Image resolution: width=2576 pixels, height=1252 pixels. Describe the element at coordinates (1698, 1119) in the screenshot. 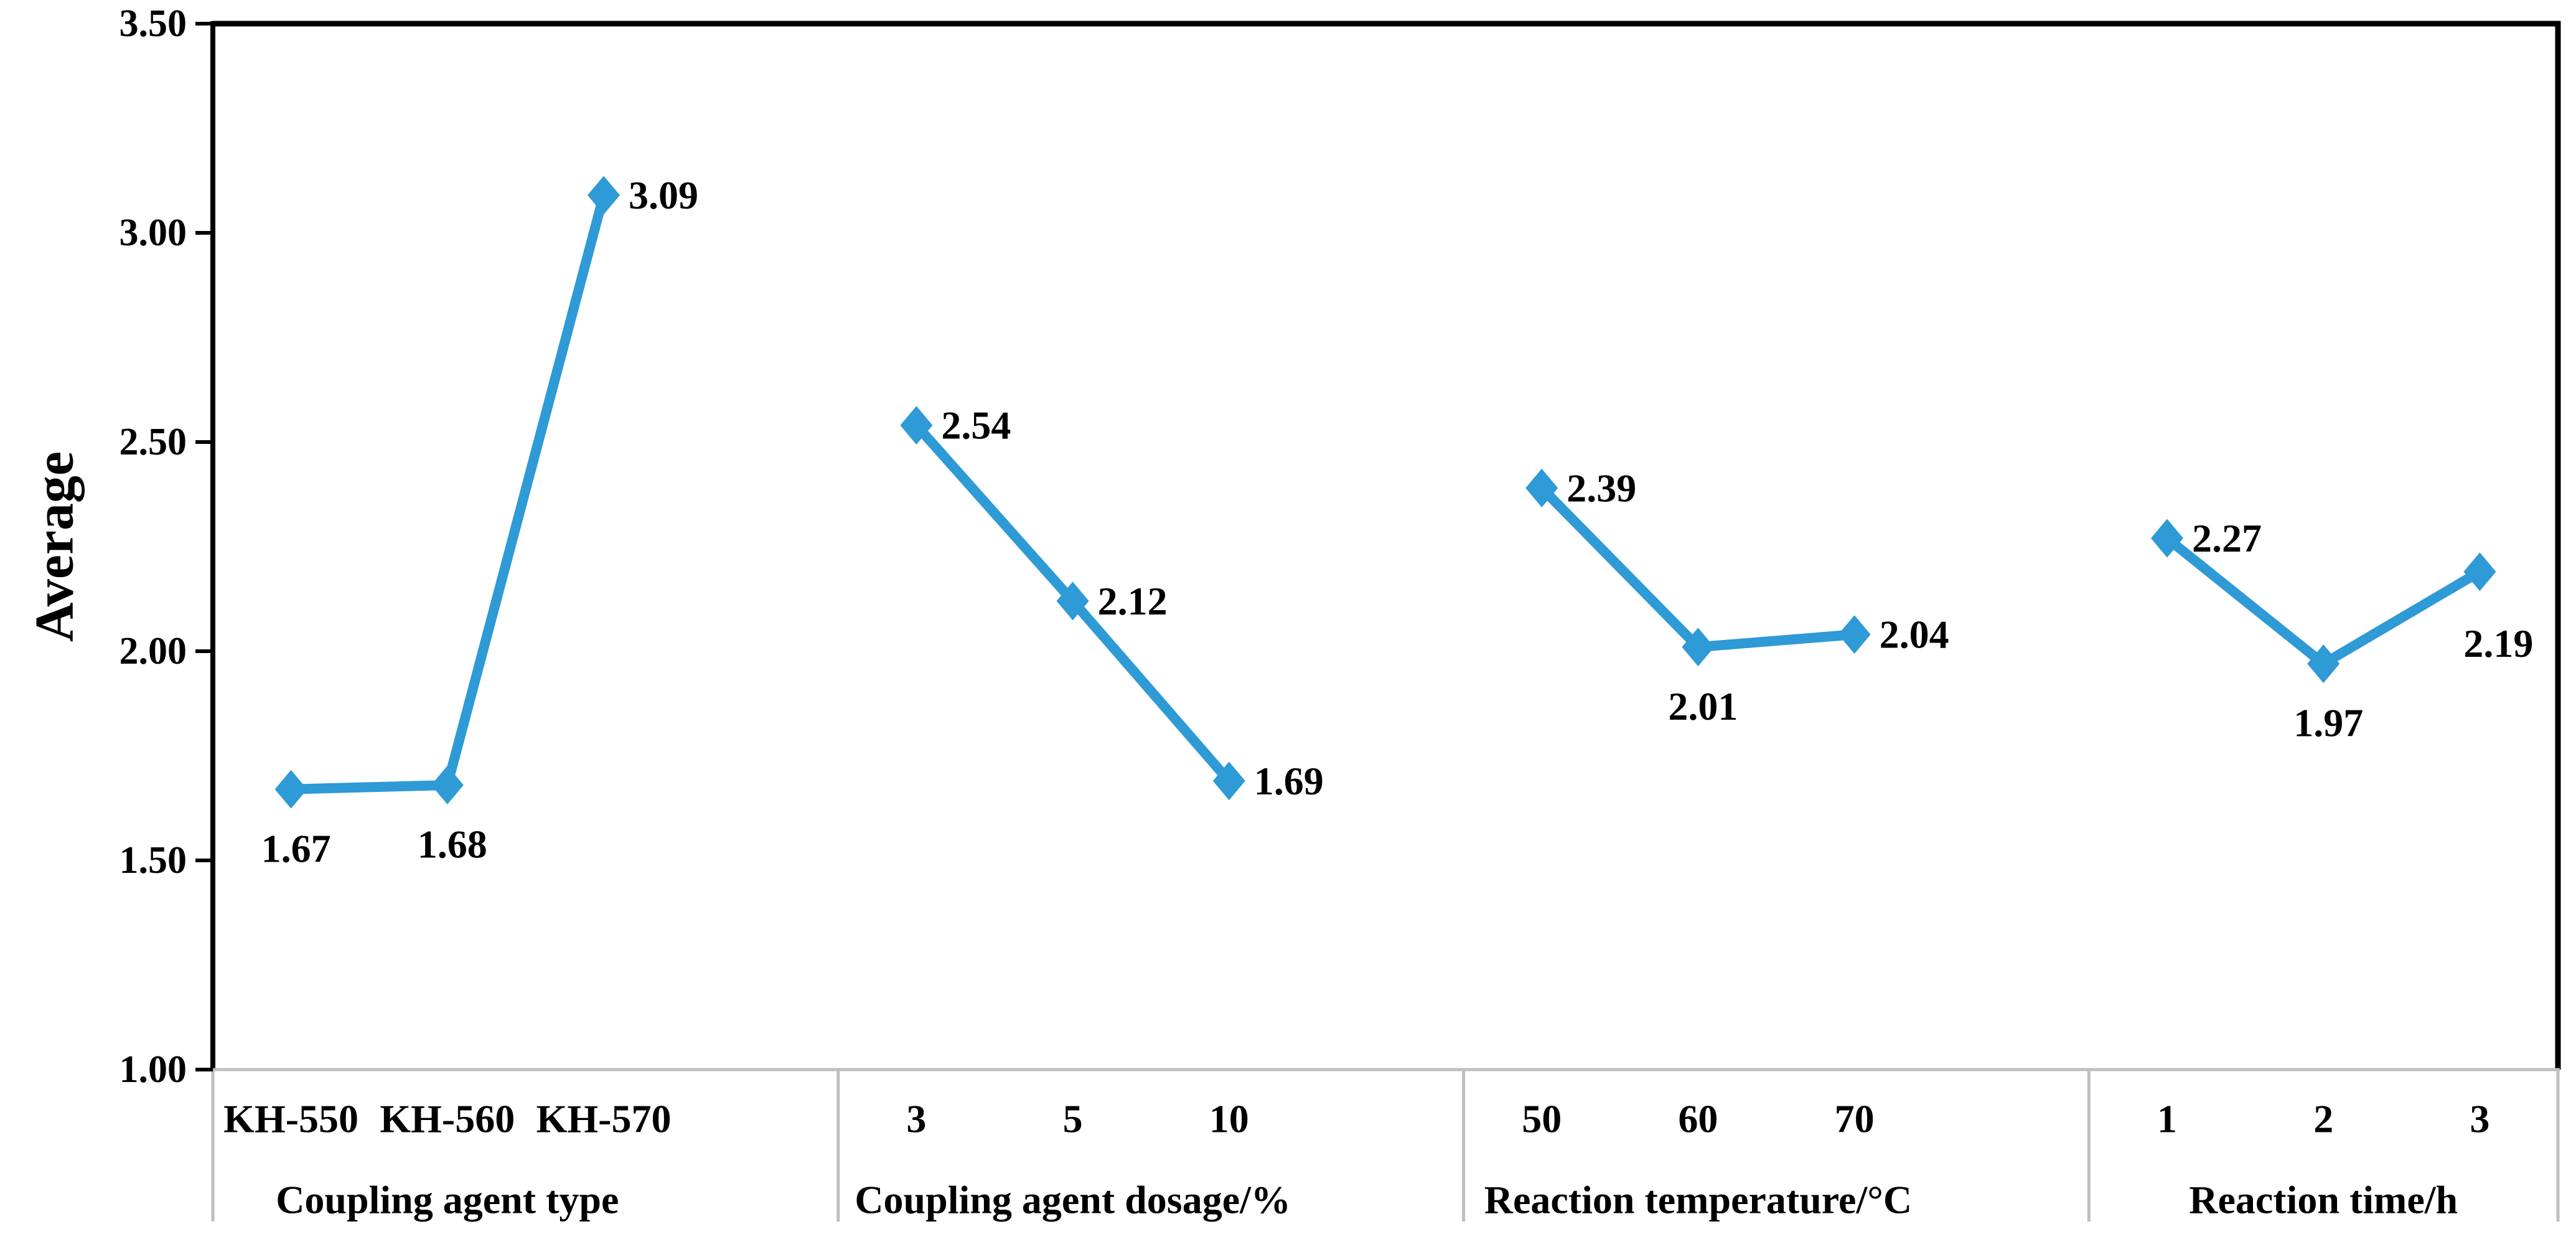

I see `category-label-60: 60` at that location.